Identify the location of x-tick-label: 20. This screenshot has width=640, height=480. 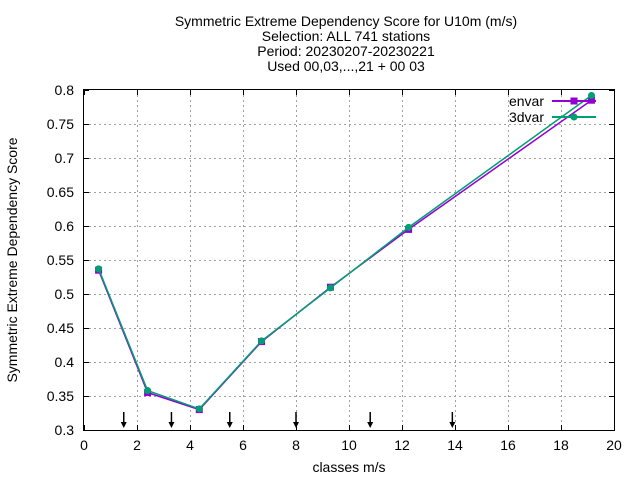
(614, 445).